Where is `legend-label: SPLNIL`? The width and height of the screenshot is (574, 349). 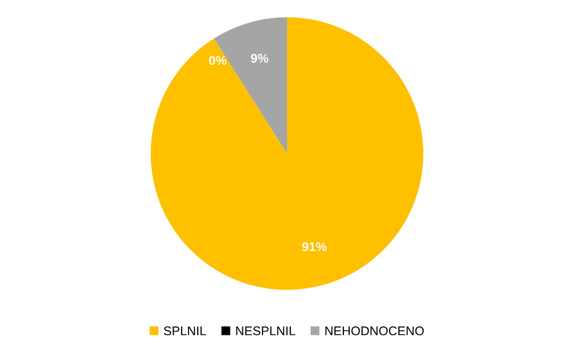 legend-label: SPLNIL is located at coordinates (185, 331).